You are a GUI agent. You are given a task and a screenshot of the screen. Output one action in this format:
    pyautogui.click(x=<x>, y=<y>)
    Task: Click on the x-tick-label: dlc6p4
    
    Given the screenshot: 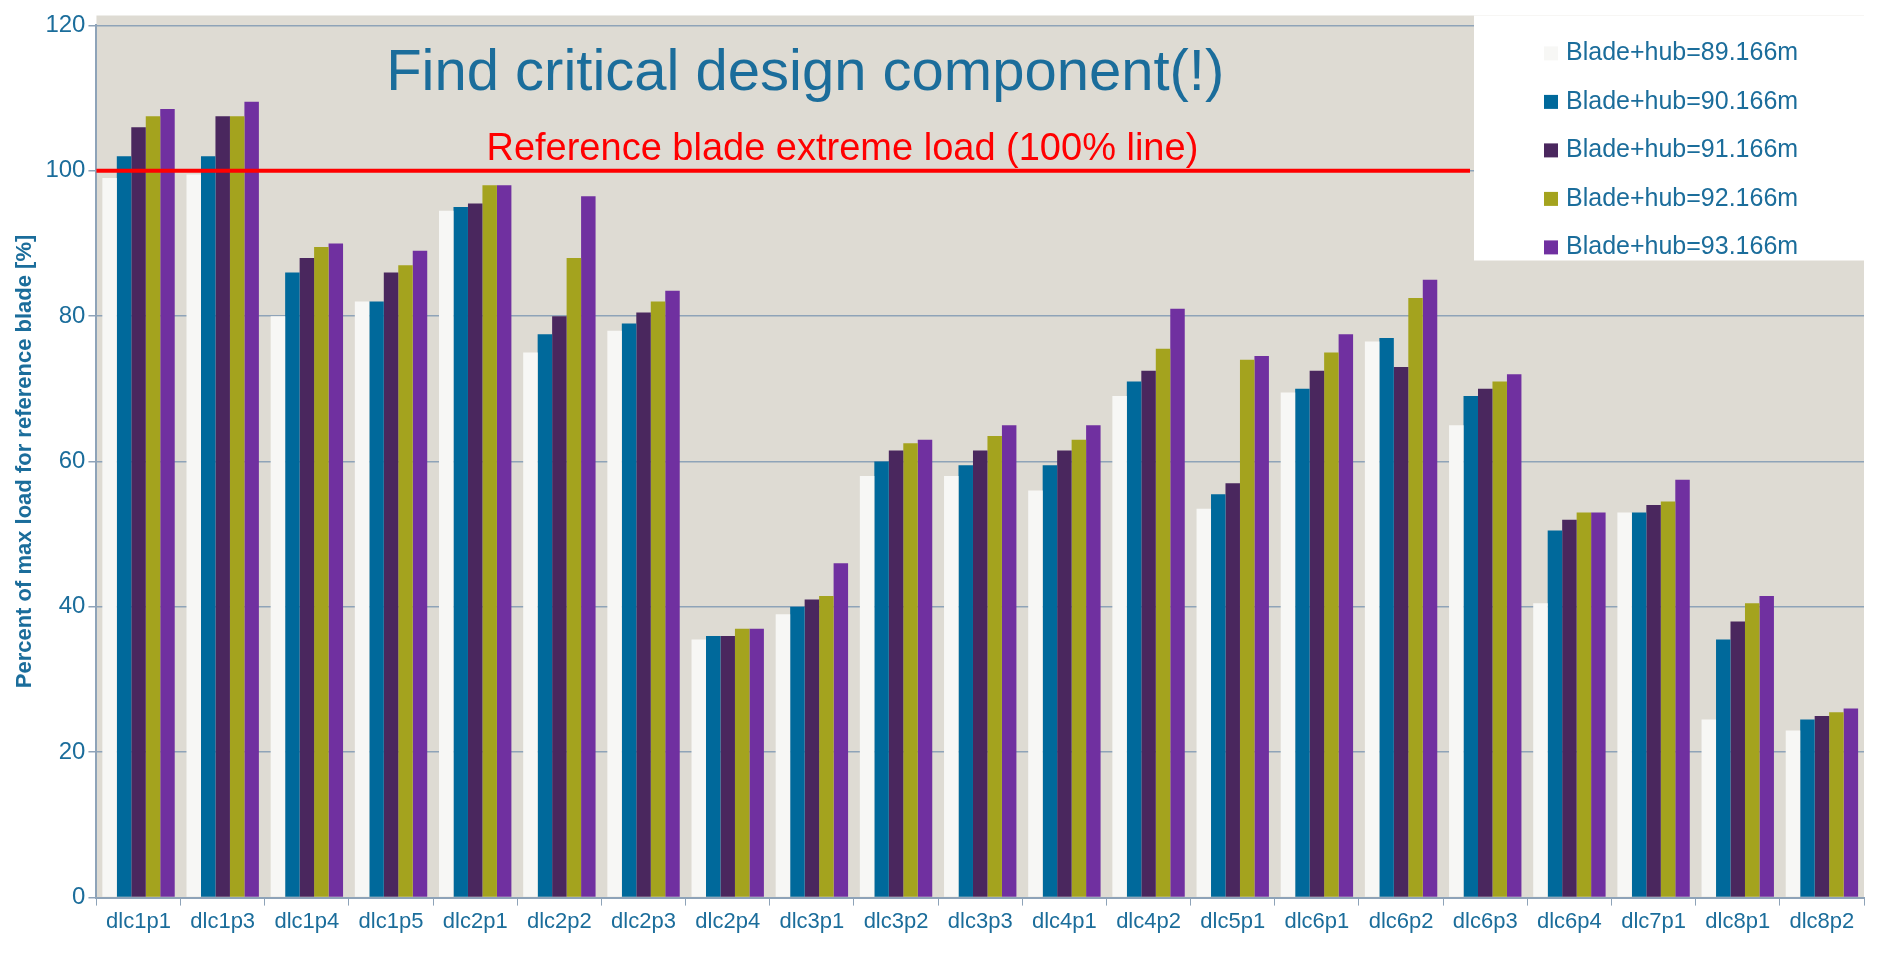 What is the action you would take?
    pyautogui.click(x=1569, y=920)
    